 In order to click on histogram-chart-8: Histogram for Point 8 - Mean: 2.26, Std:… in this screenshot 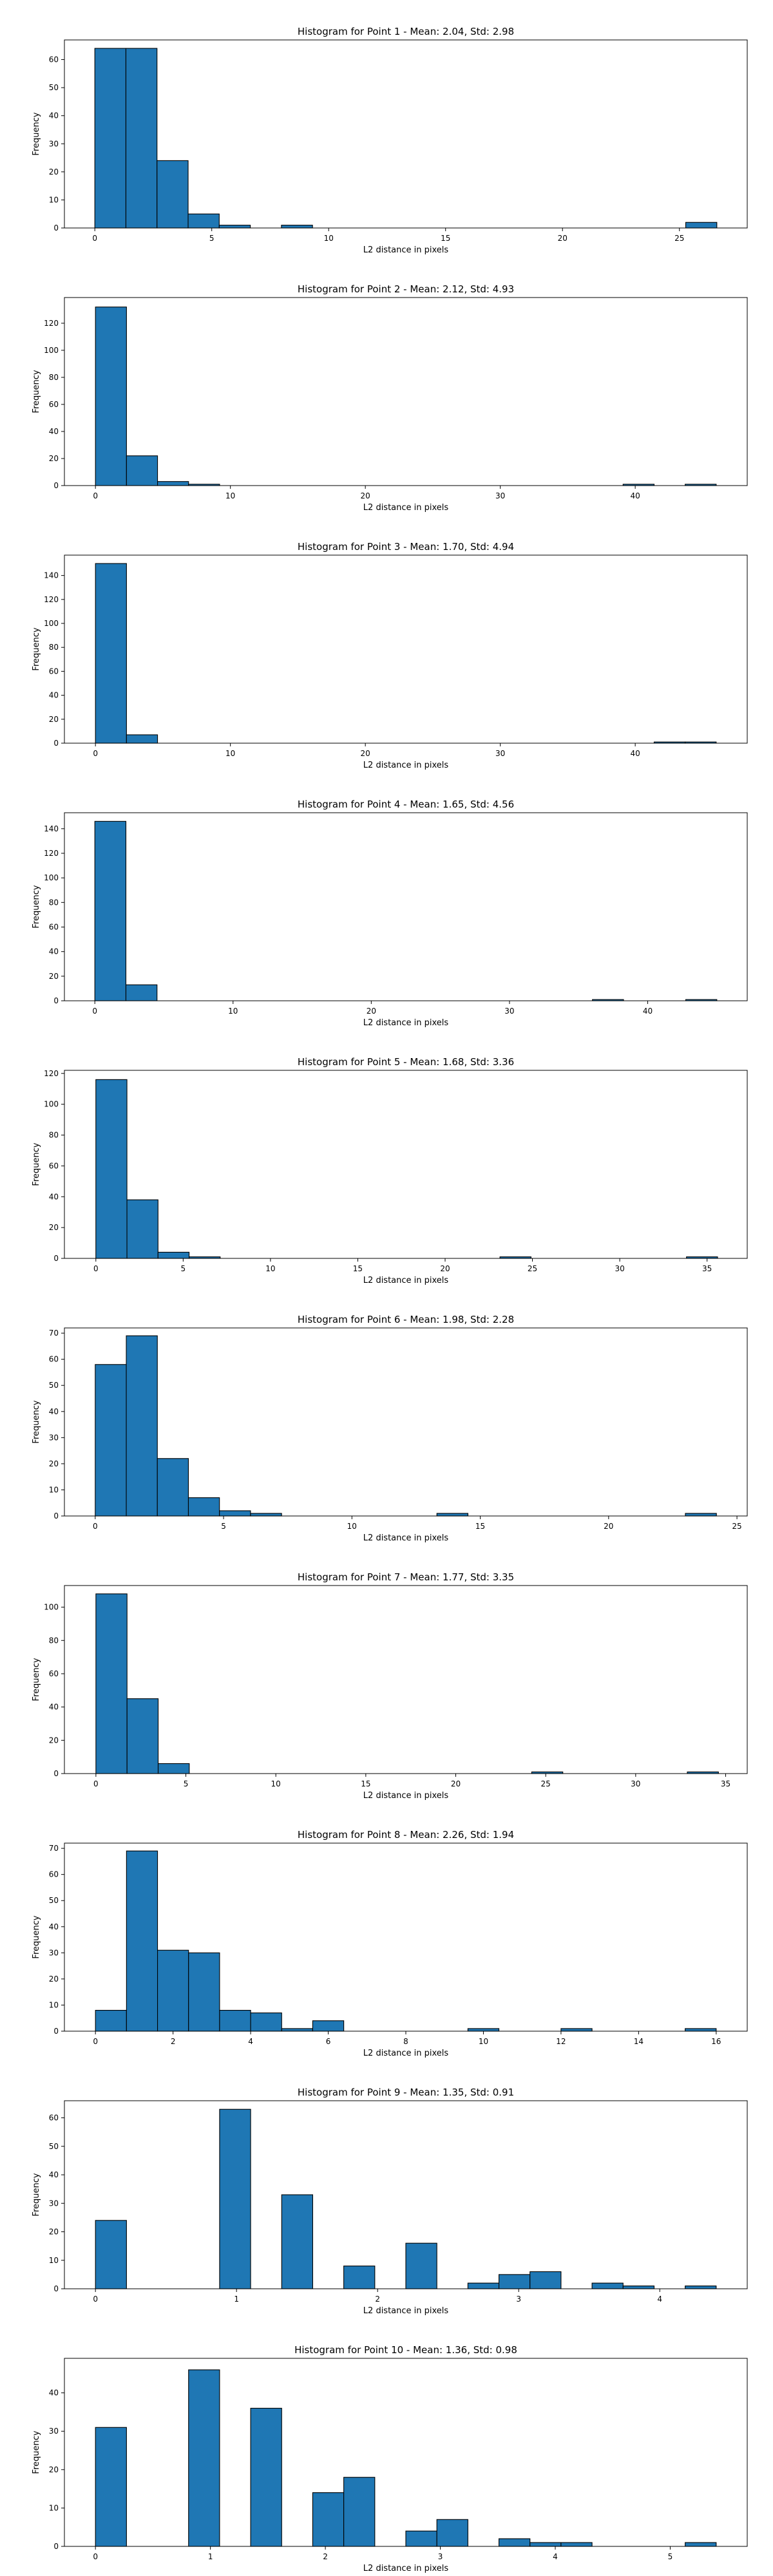, I will do `click(390, 1944)`.